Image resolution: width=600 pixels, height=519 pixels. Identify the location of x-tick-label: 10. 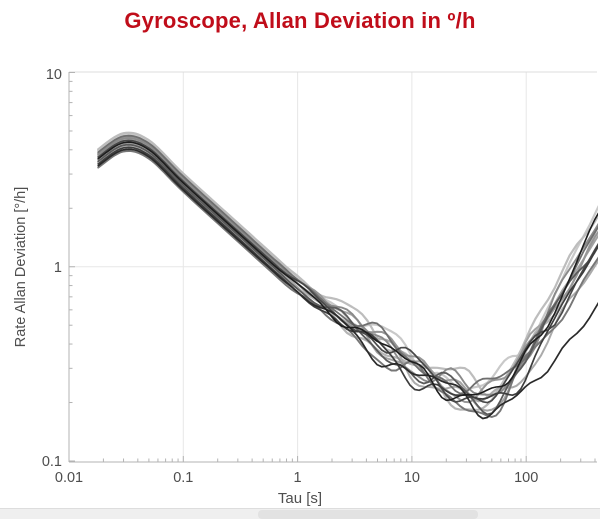
(412, 478).